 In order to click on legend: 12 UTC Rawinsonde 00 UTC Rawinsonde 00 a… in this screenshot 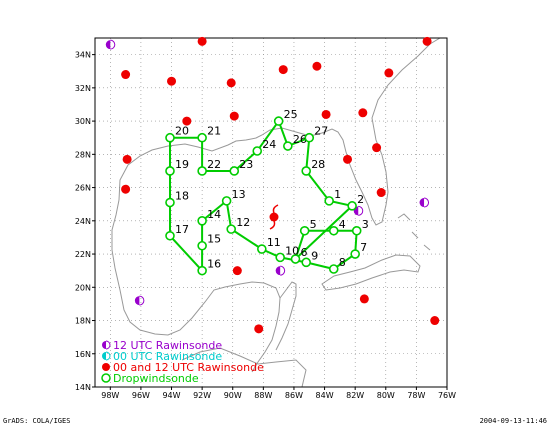, I will do `click(182, 362)`.